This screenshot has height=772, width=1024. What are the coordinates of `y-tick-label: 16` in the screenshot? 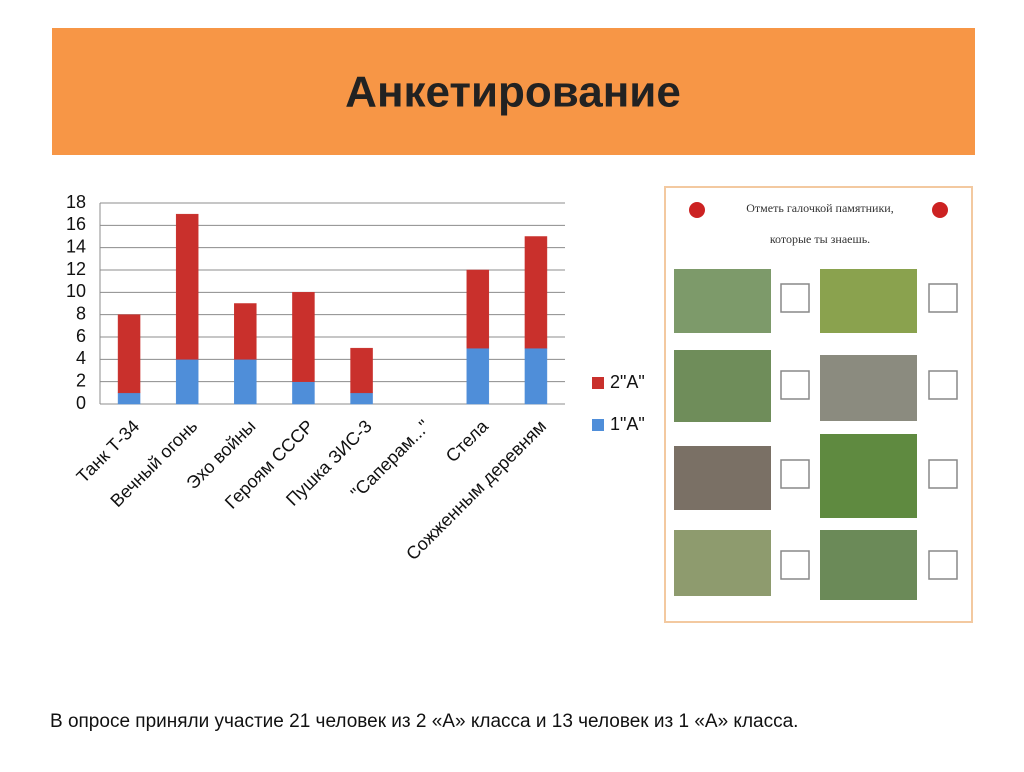 It's located at (76, 224).